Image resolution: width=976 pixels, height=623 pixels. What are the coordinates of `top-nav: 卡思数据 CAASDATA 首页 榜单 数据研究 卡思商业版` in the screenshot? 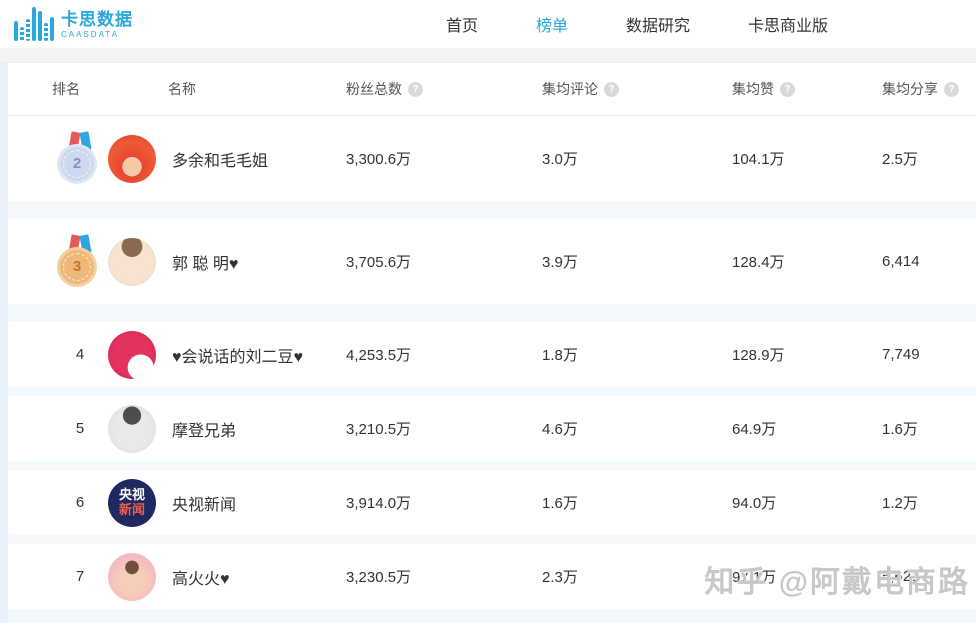 It's located at (488, 24).